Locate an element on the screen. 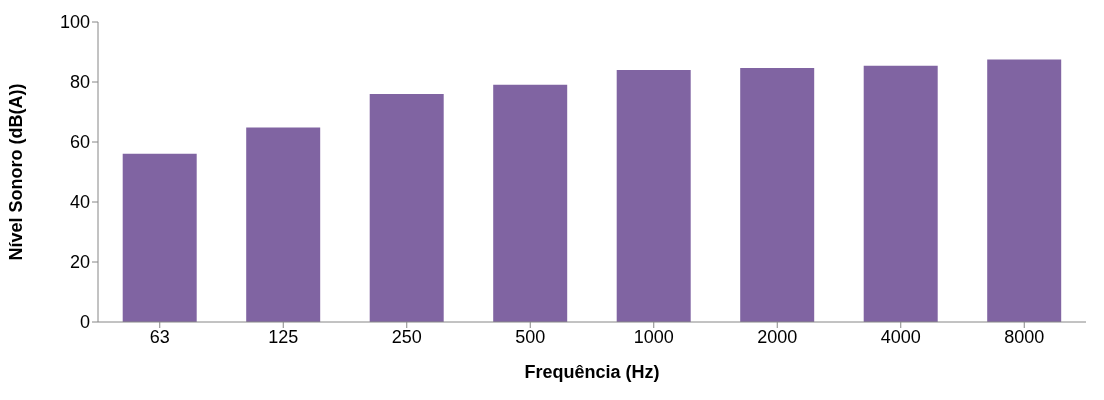  y-tick-label: 20 is located at coordinates (79, 262).